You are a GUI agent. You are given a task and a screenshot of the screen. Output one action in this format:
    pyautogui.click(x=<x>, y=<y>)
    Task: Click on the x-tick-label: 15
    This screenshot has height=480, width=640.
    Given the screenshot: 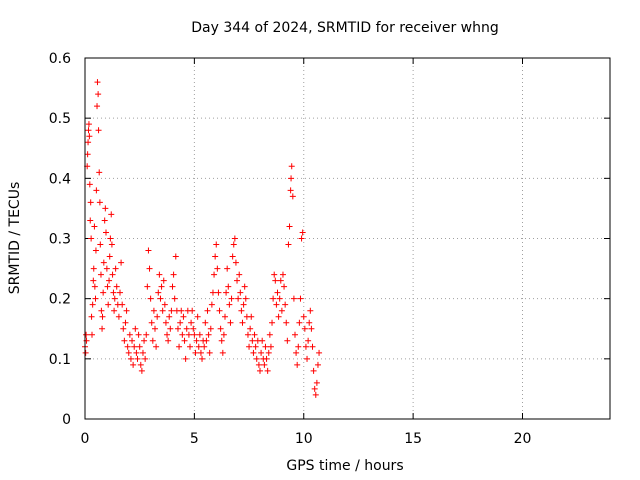 What is the action you would take?
    pyautogui.click(x=413, y=439)
    